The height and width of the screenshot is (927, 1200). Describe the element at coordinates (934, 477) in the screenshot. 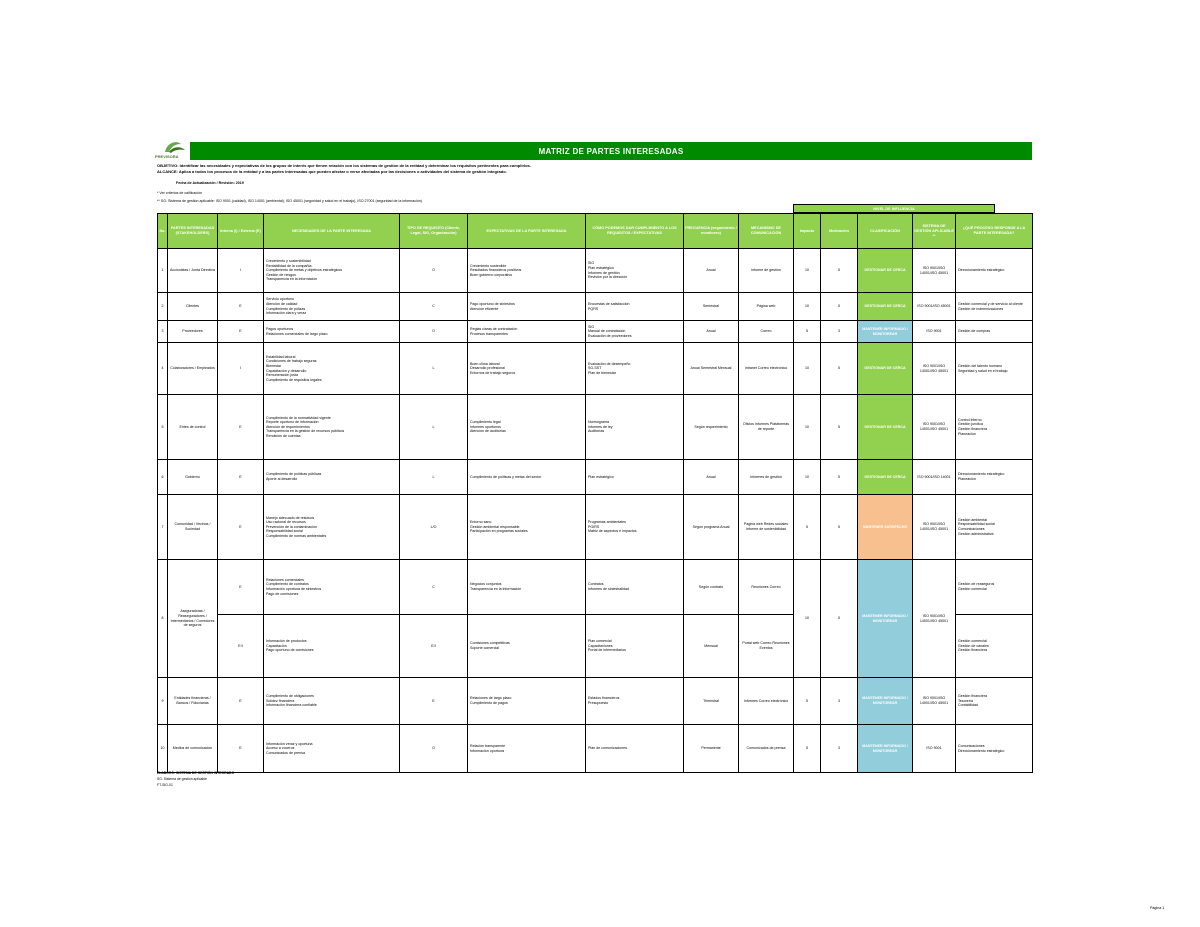

I see `management-system: ISO 9001/ISO 14001` at that location.